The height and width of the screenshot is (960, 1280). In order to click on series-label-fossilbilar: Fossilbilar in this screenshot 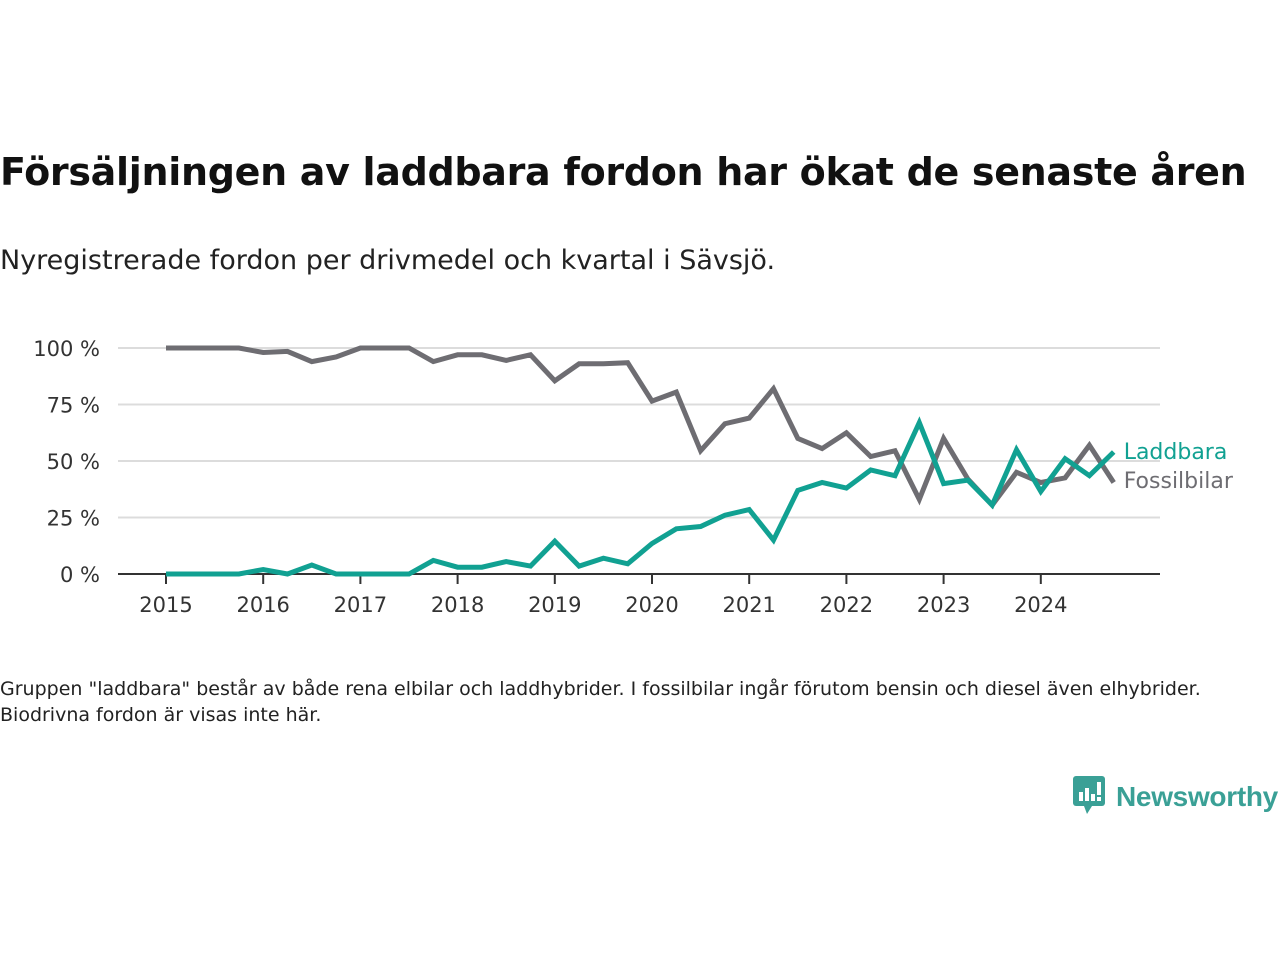, I will do `click(1179, 481)`.